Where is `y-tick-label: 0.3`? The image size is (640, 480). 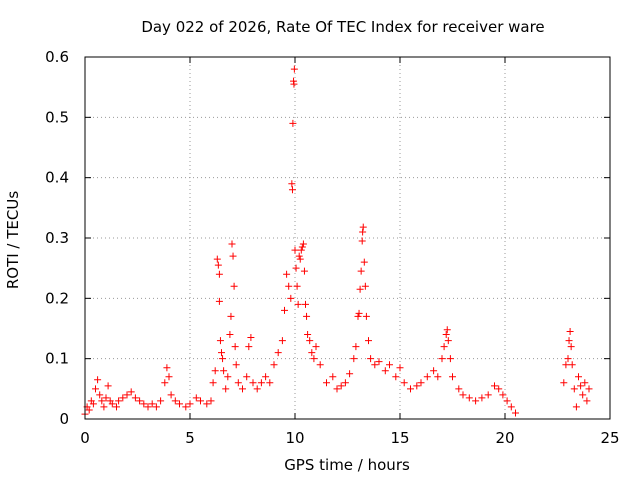
y-tick-label: 0.3 is located at coordinates (57, 238).